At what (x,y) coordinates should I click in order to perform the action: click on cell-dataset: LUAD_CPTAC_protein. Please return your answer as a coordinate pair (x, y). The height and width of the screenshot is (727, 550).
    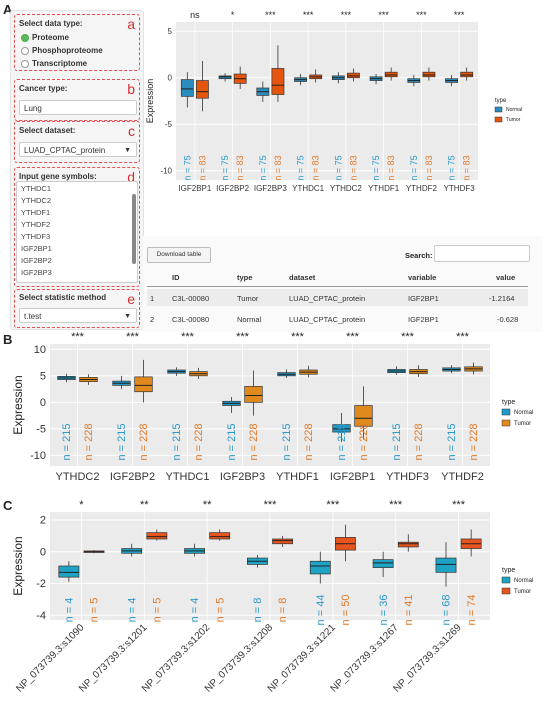
    Looking at the image, I should click on (327, 298).